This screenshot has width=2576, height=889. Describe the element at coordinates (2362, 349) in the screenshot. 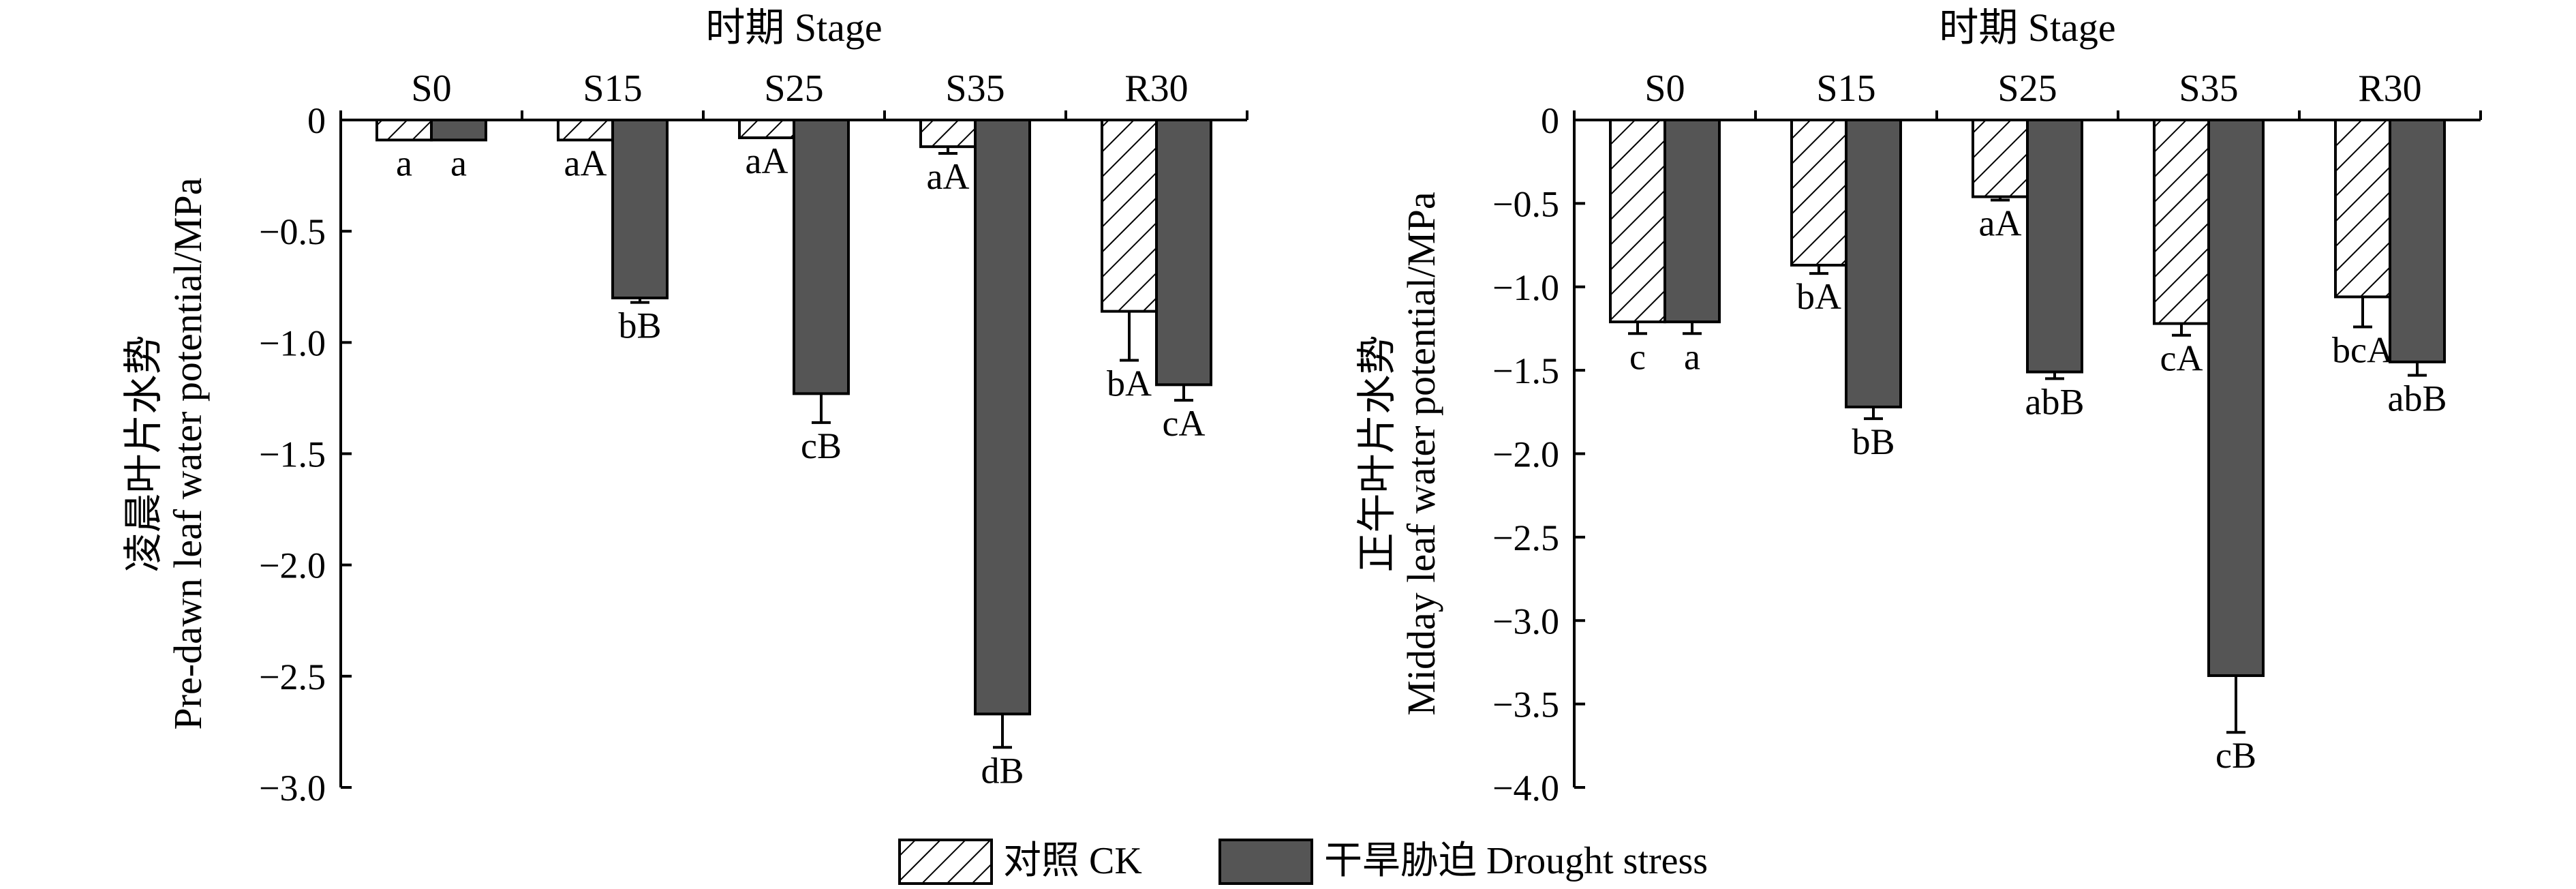

I see `significance-label: bcA` at that location.